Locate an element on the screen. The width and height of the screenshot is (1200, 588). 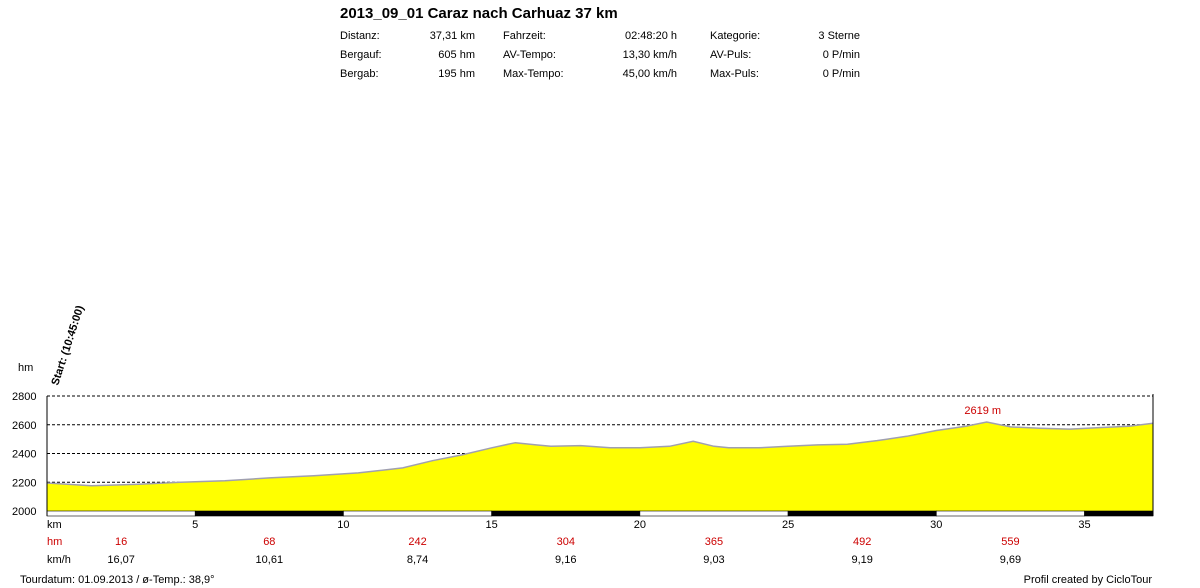
stat-value-bergab: 195 hm is located at coordinates (456, 74).